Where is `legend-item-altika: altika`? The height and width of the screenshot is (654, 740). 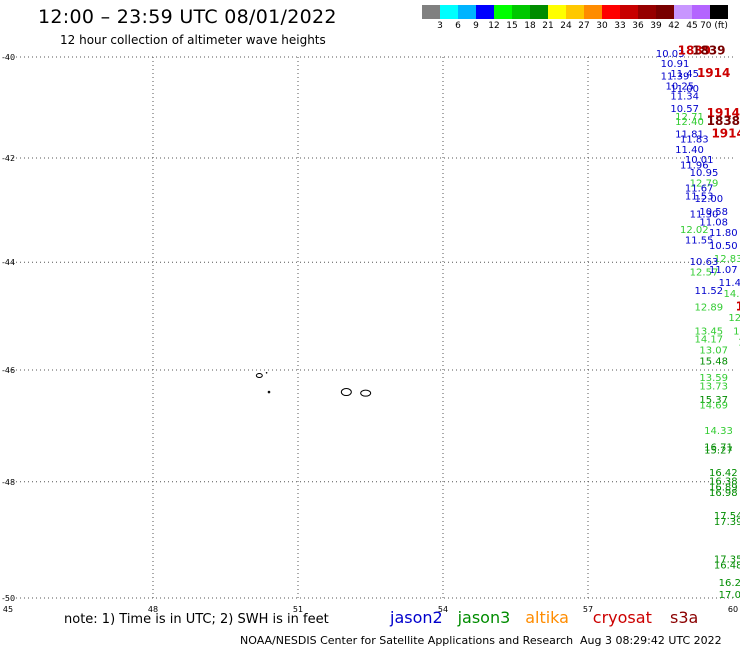 legend-item-altika: altika is located at coordinates (547, 617).